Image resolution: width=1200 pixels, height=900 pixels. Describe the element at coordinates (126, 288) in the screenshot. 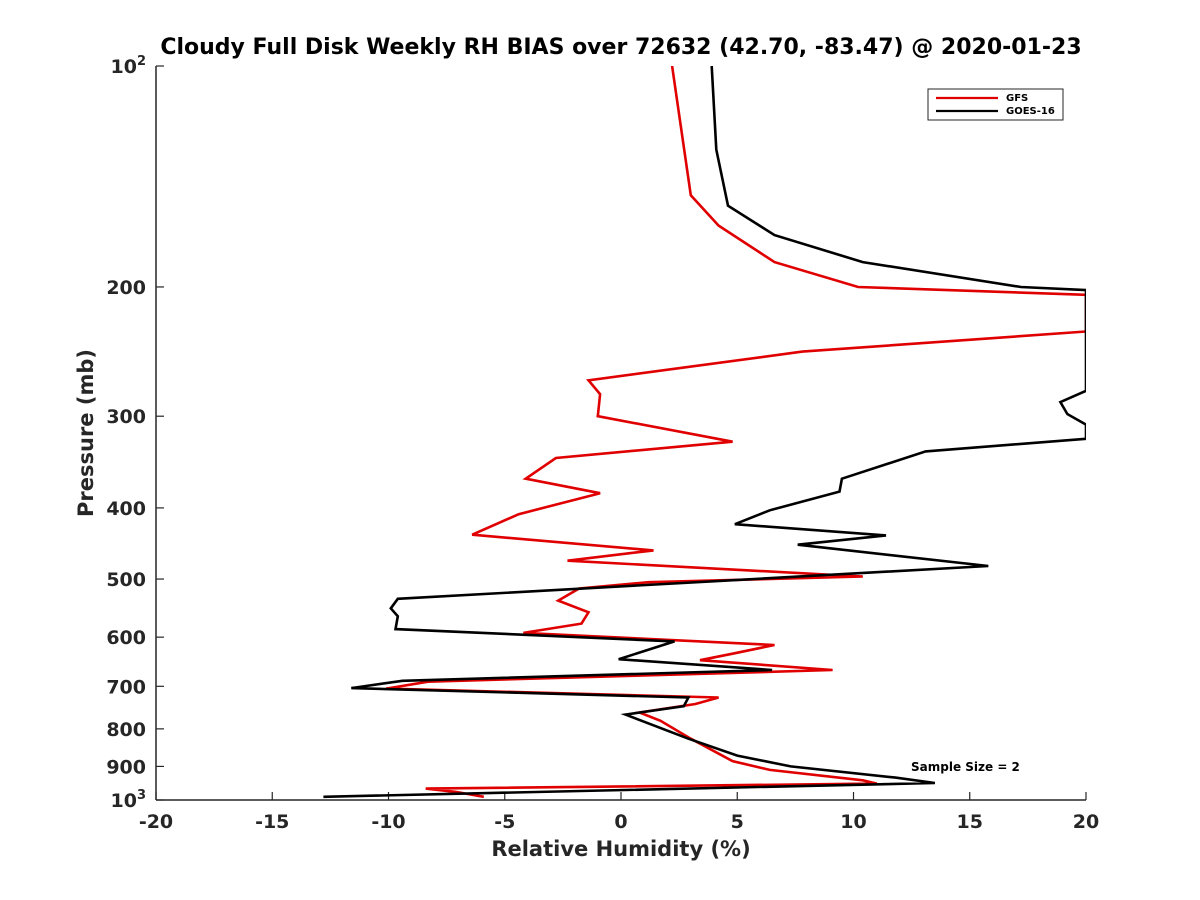

I see `y-tick-label: 200` at that location.